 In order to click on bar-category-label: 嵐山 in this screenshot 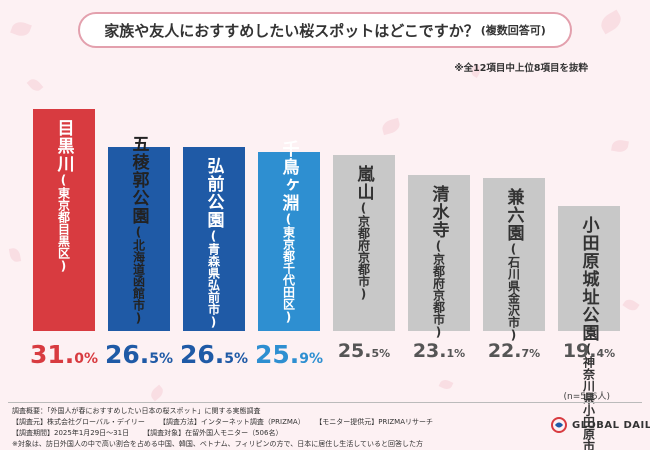, I will do `click(363, 183)`.